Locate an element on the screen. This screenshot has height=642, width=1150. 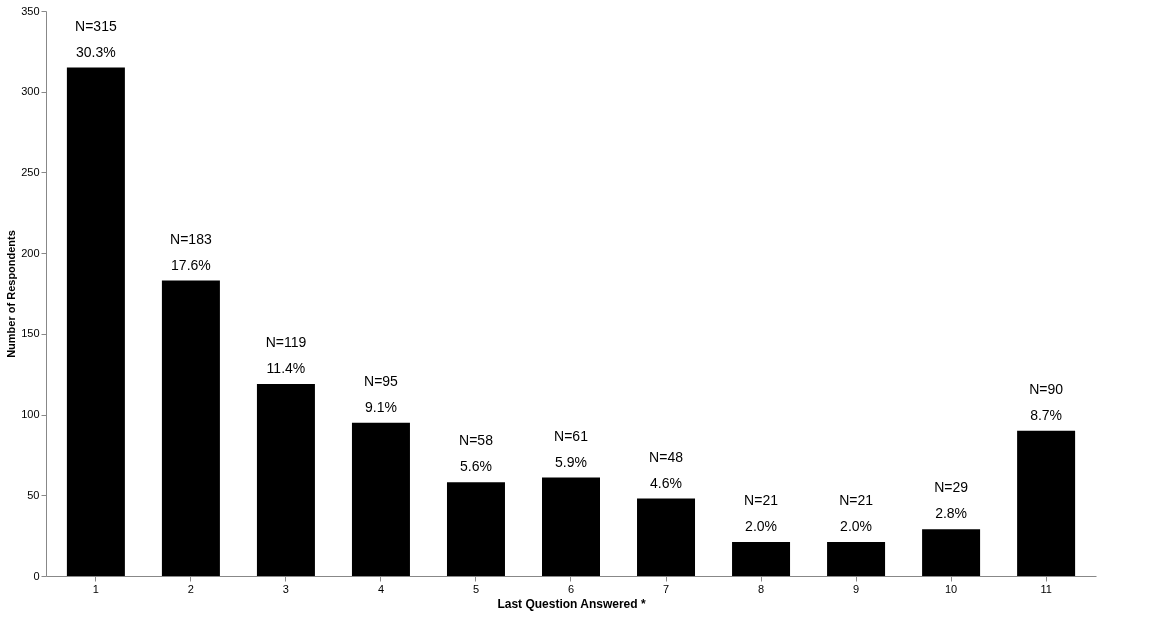
y-tick-label: 100 is located at coordinates (30, 414).